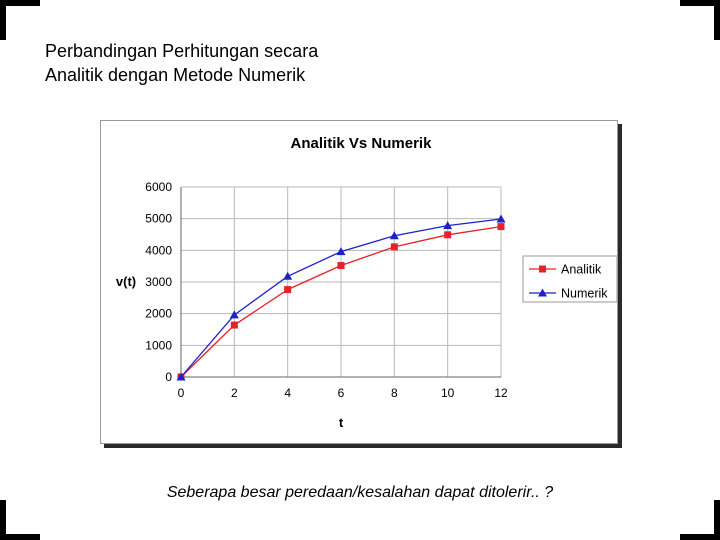 The height and width of the screenshot is (540, 720). I want to click on y-tick-label: 1000, so click(158, 345).